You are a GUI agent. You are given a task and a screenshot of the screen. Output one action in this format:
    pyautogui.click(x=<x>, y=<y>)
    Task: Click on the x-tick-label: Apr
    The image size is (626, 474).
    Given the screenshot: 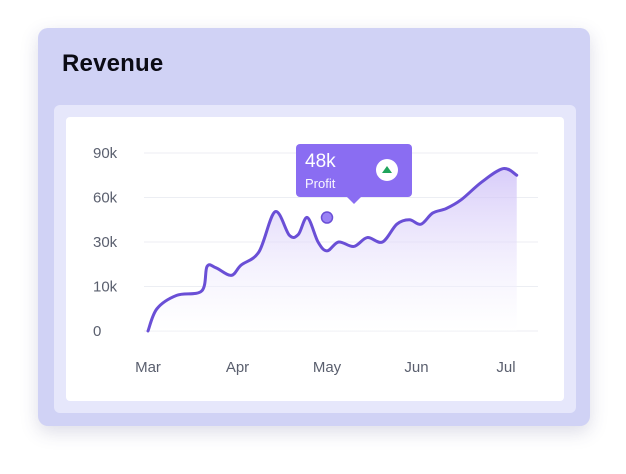 What is the action you would take?
    pyautogui.click(x=237, y=367)
    